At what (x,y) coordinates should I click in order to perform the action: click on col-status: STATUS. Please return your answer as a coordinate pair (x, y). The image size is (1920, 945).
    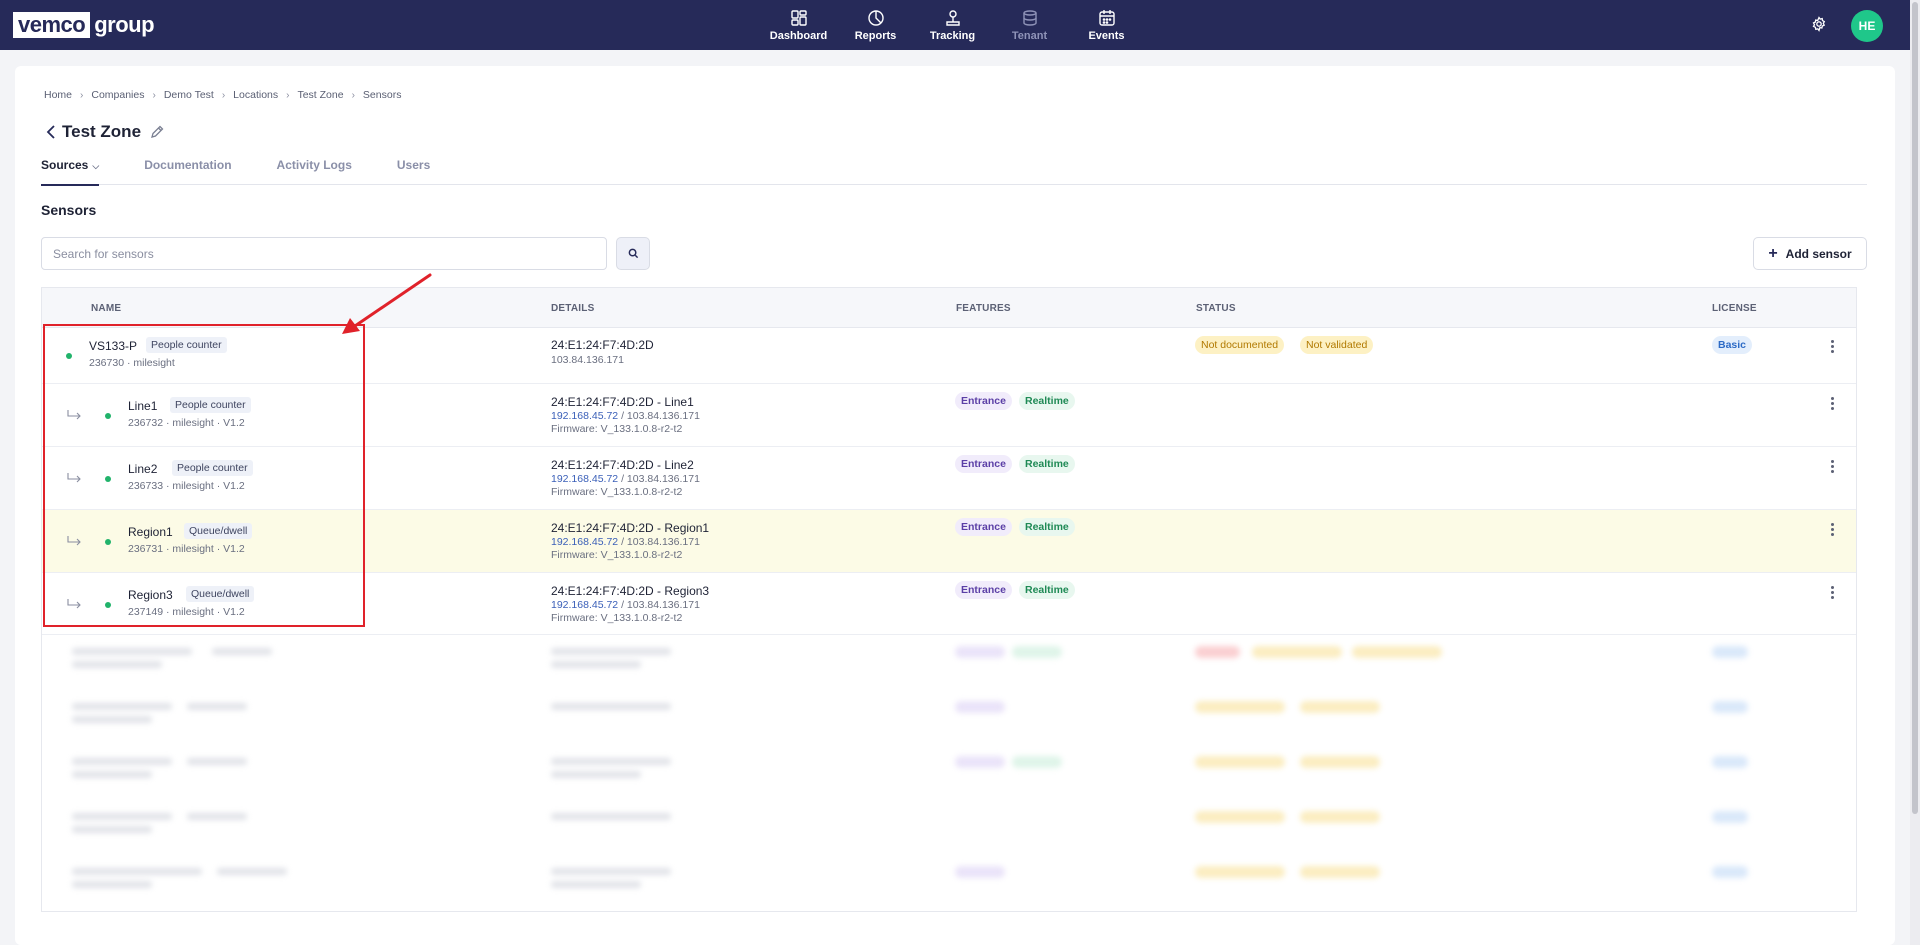
    Looking at the image, I should click on (1216, 308).